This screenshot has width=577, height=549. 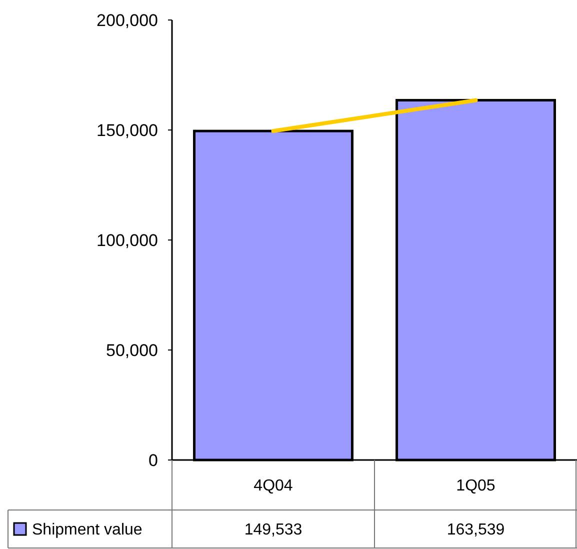 I want to click on y-tick-label: 0, so click(x=153, y=460).